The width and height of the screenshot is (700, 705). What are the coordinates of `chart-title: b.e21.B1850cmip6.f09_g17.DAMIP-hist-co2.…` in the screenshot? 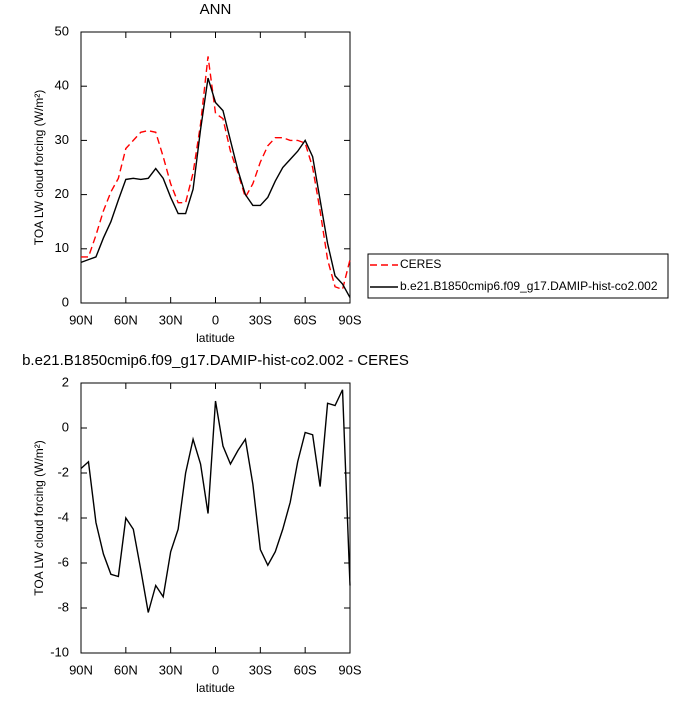 It's located at (215, 360).